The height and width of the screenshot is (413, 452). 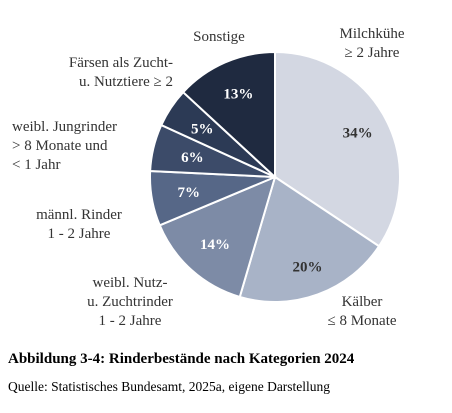 What do you see at coordinates (79, 224) in the screenshot?
I see `slice-category-label: männl. Rinder 1 - 2 Jahre` at bounding box center [79, 224].